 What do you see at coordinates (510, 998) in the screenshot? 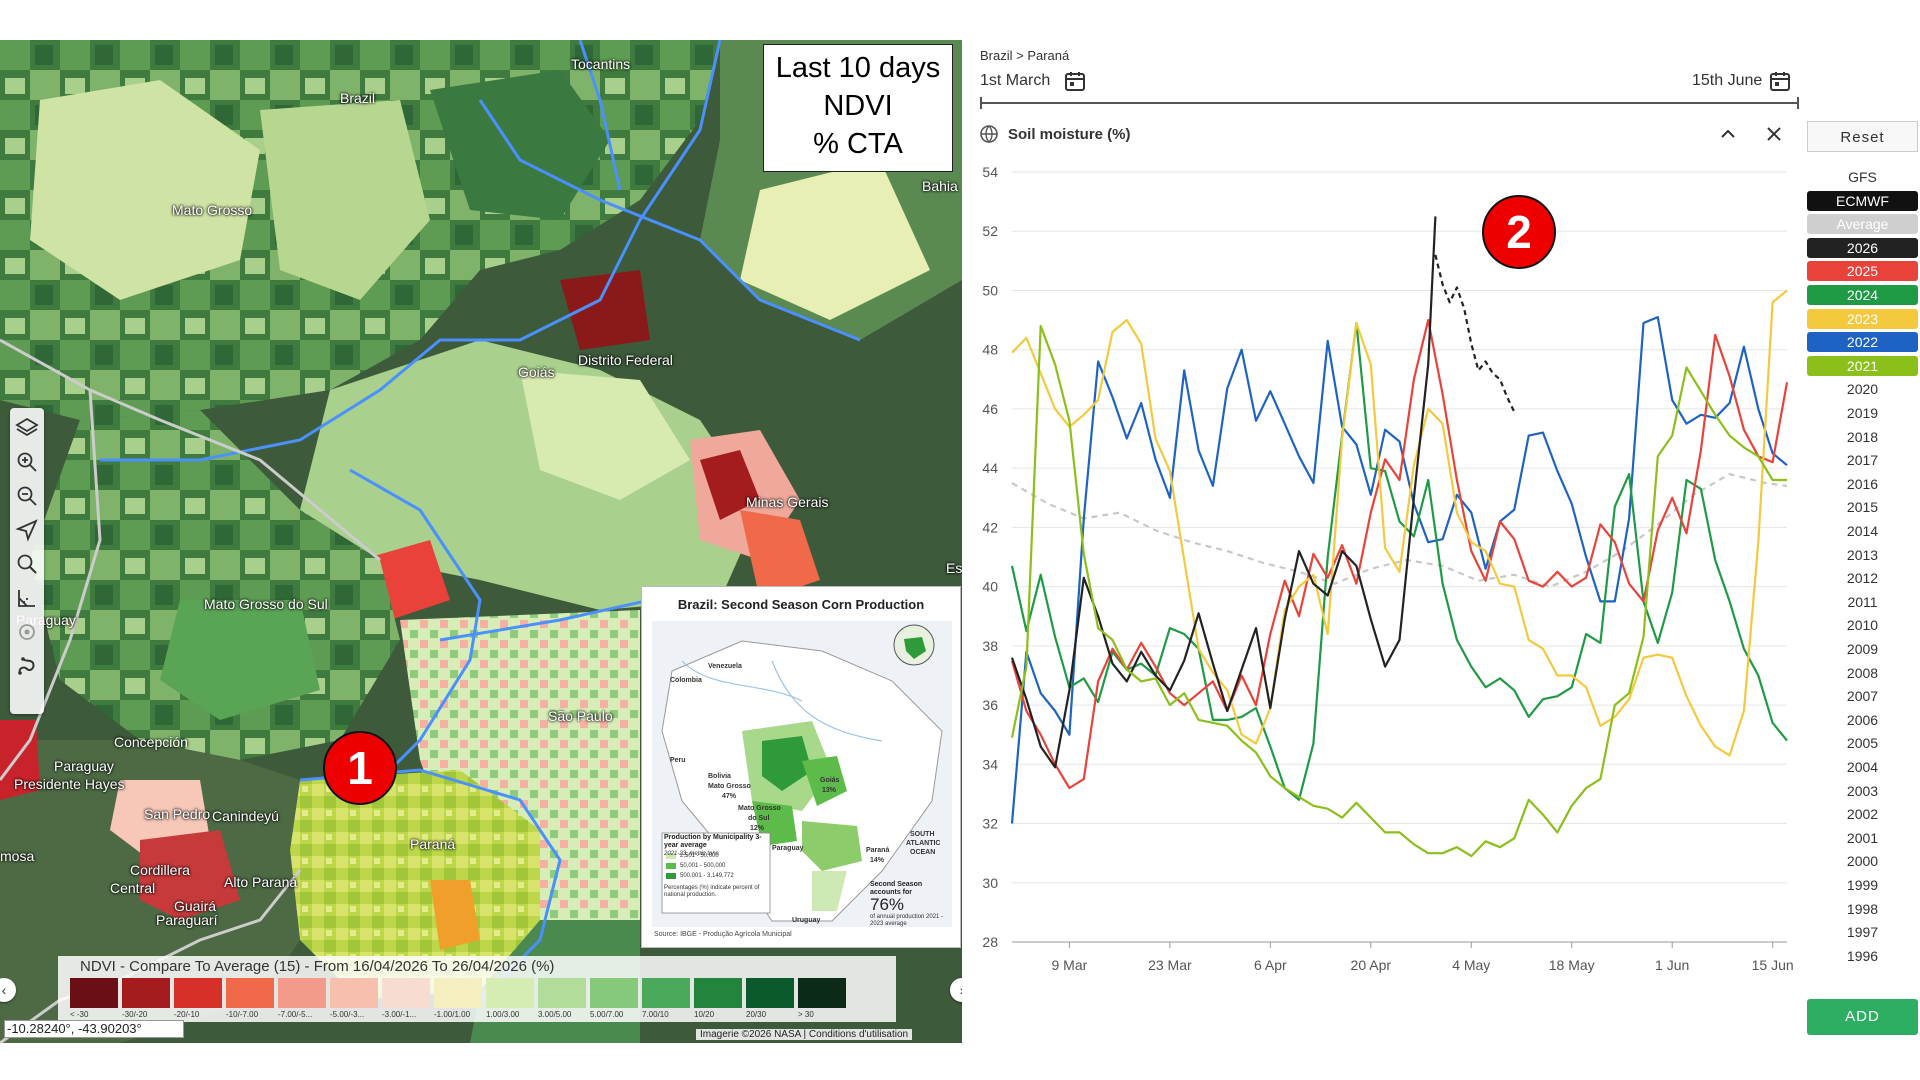
I see `legend-swatch: 1.00/3.00` at bounding box center [510, 998].